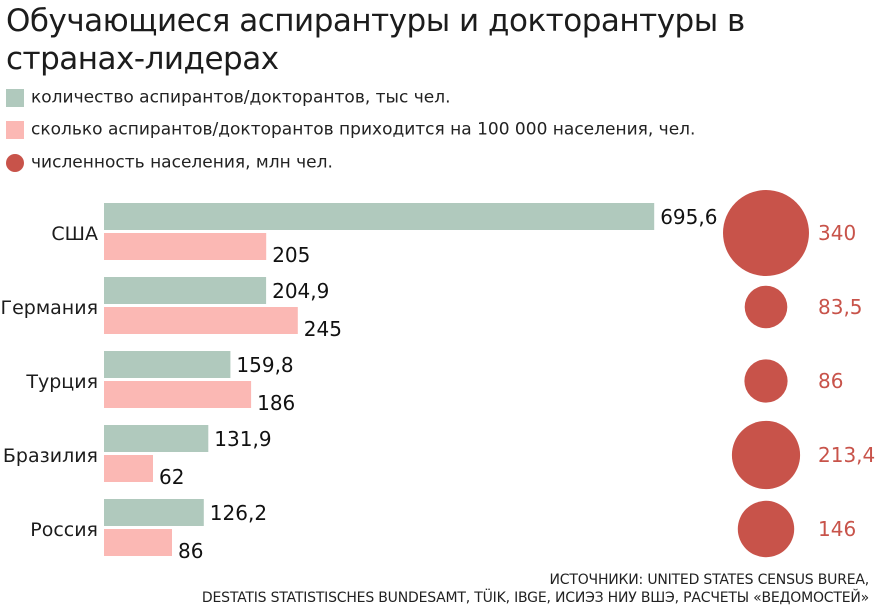 This screenshot has width=877, height=610. Describe the element at coordinates (238, 513) in the screenshot. I see `data-label-students: 126,2` at that location.